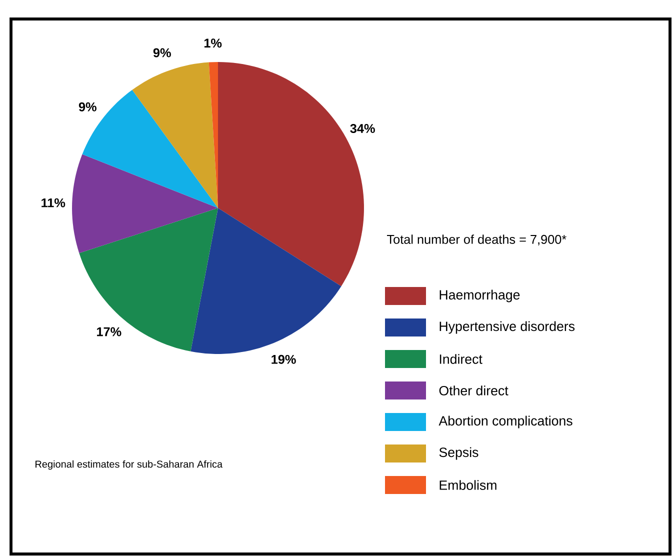 This screenshot has width=672, height=556. What do you see at coordinates (54, 203) in the screenshot?
I see `data-label: 11%` at bounding box center [54, 203].